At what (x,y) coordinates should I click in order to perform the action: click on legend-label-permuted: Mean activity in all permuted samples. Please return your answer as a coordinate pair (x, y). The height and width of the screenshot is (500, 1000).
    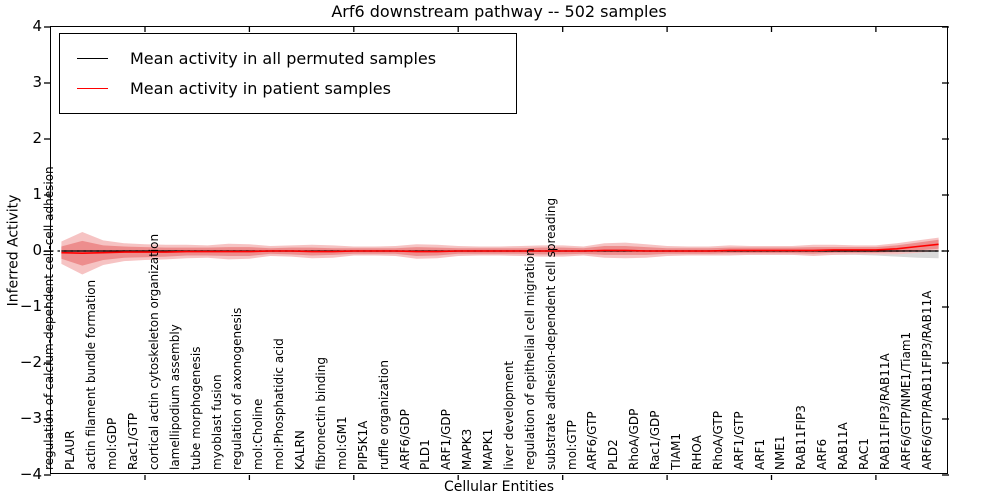
    Looking at the image, I should click on (283, 58).